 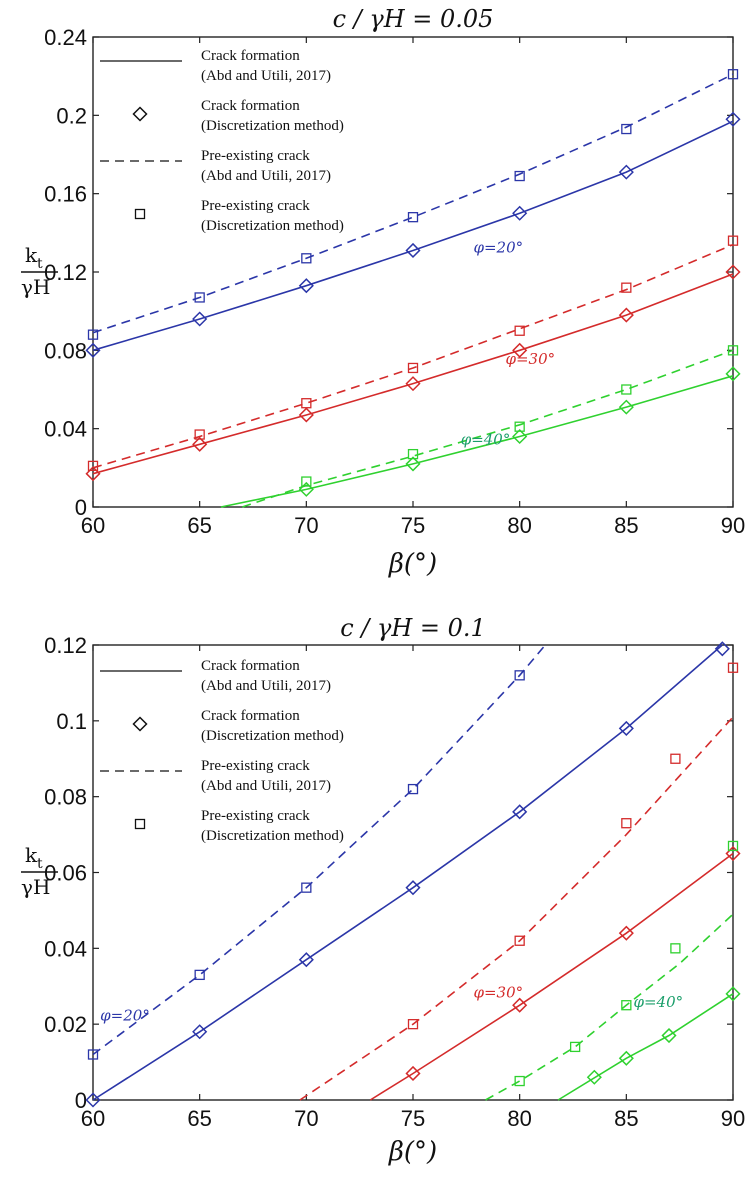 What do you see at coordinates (413, 19) in the screenshot?
I see `chart-title: c / γH = 0.05` at bounding box center [413, 19].